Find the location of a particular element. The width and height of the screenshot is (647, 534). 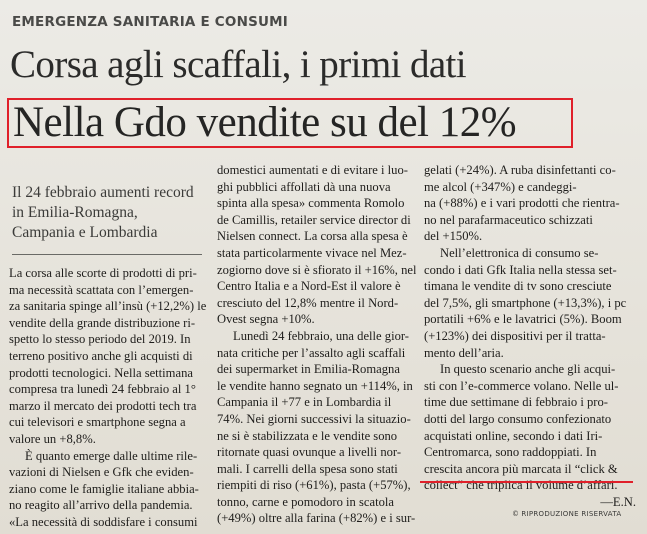

column-line: ritornate quasi ovunque a livelli nor- is located at coordinates (309, 452).